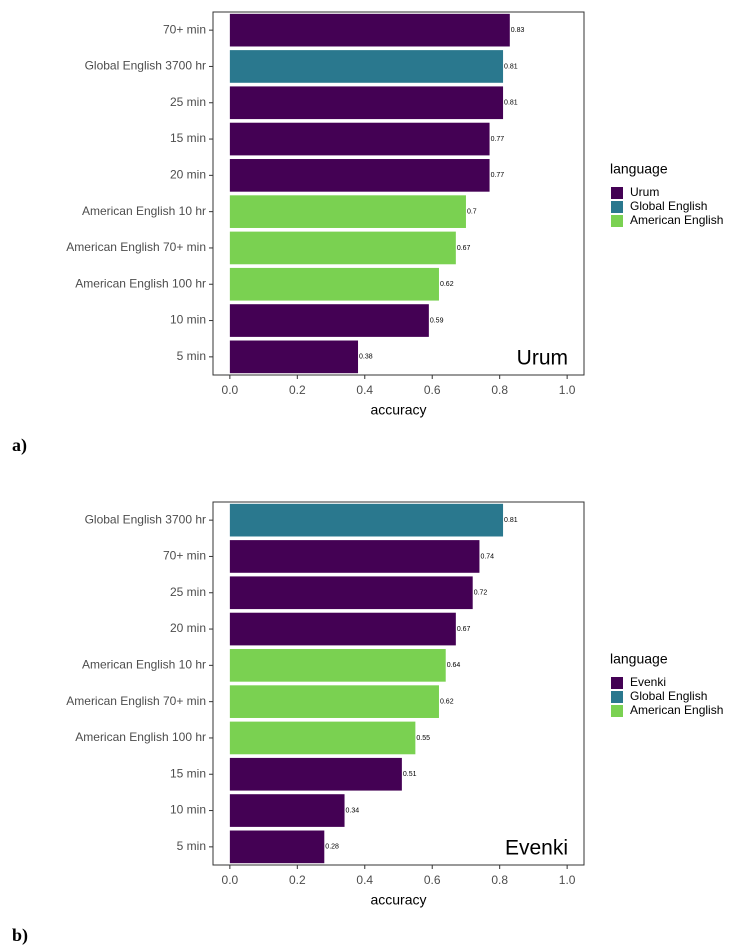 This screenshot has width=743, height=949. I want to click on value-label: 0.34, so click(353, 810).